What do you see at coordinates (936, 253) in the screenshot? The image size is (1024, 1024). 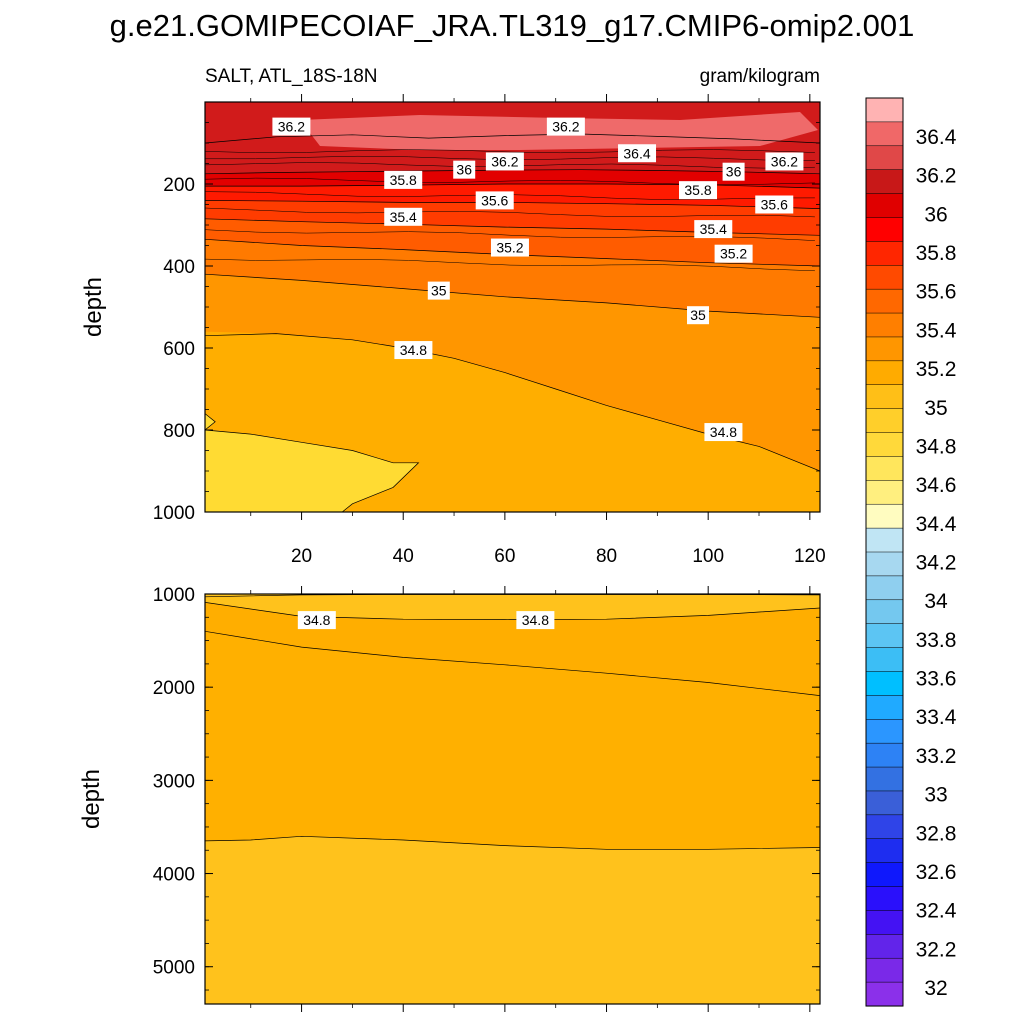 I see `colorbar-tick-label: 35.8` at bounding box center [936, 253].